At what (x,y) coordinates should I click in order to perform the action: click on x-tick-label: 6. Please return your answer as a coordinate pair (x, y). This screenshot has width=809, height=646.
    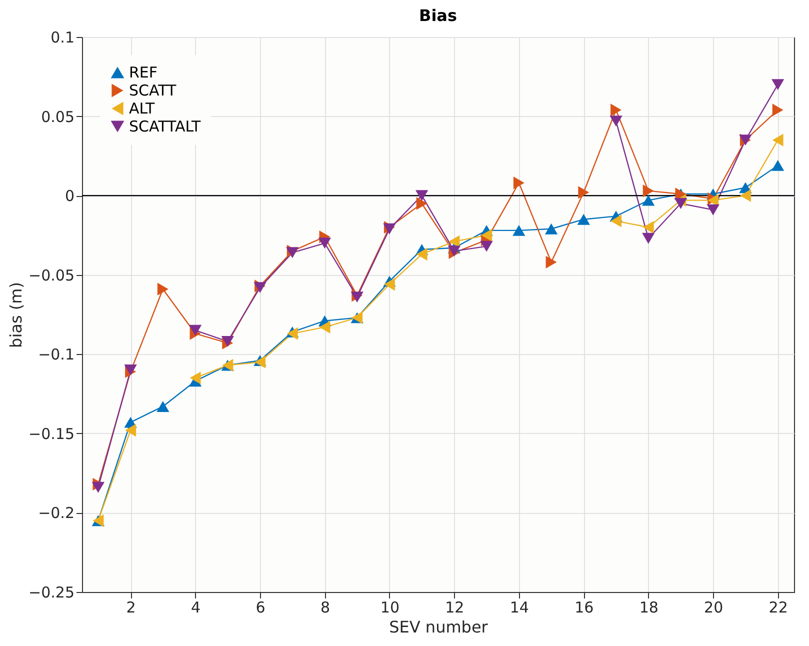
    Looking at the image, I should click on (261, 607).